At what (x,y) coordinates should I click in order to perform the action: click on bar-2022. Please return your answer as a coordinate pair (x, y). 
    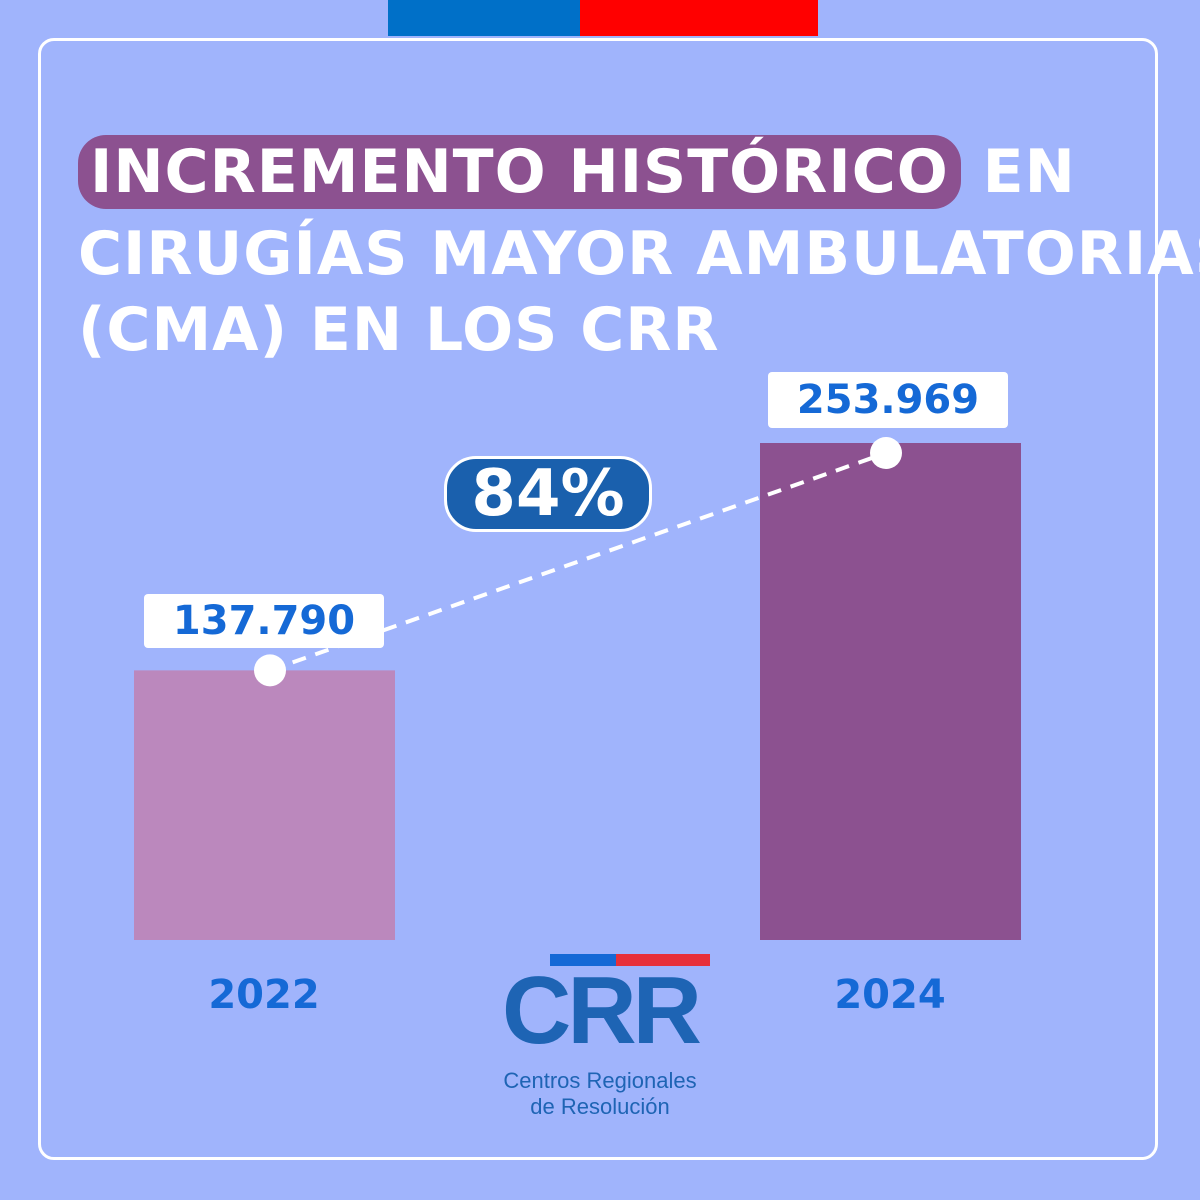
    Looking at the image, I should click on (264, 805).